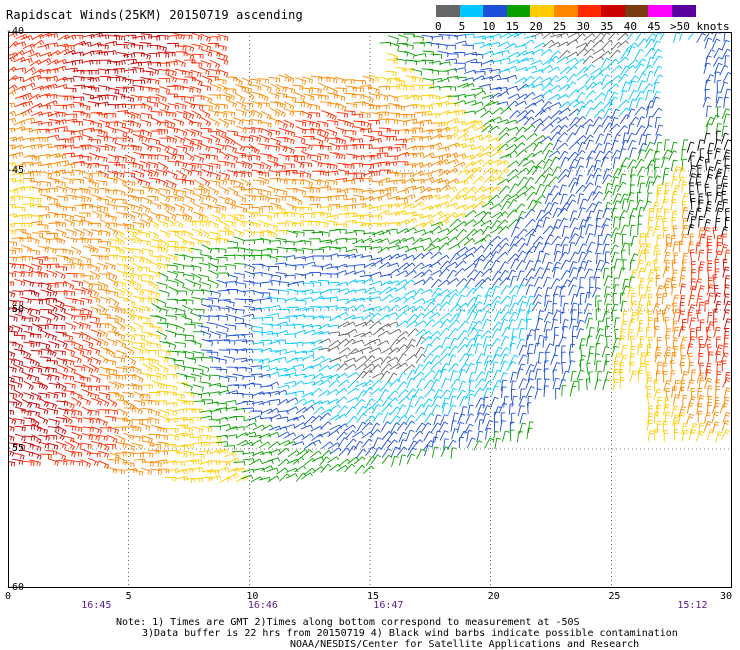  Describe the element at coordinates (154, 15) in the screenshot. I see `map-title: Rapidscat Winds(25KM) 20150719 ascending` at that location.